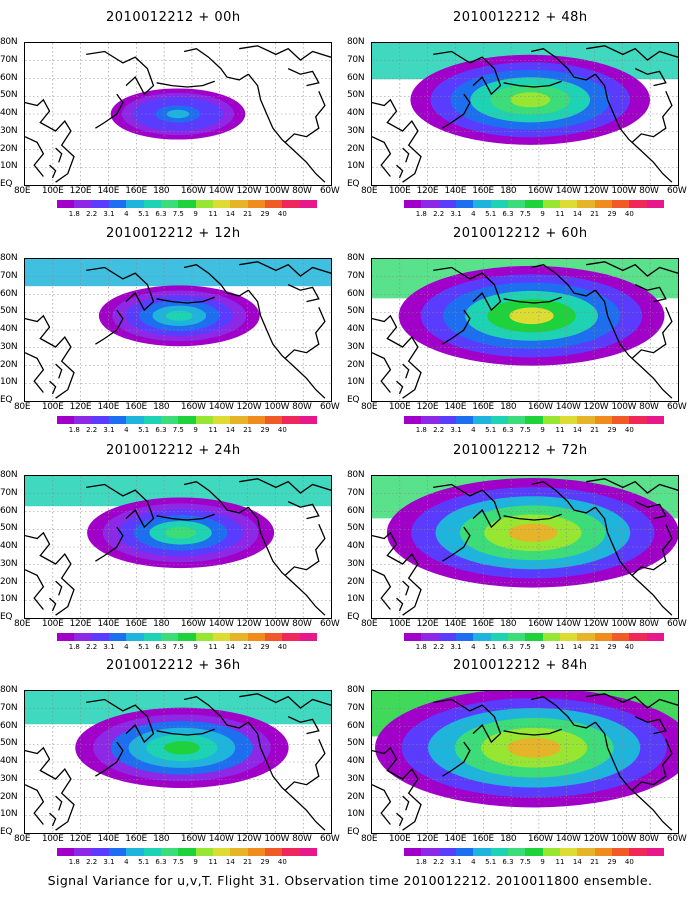 The image size is (700, 900). Describe the element at coordinates (9, 814) in the screenshot. I see `lat-label: 10N` at that location.